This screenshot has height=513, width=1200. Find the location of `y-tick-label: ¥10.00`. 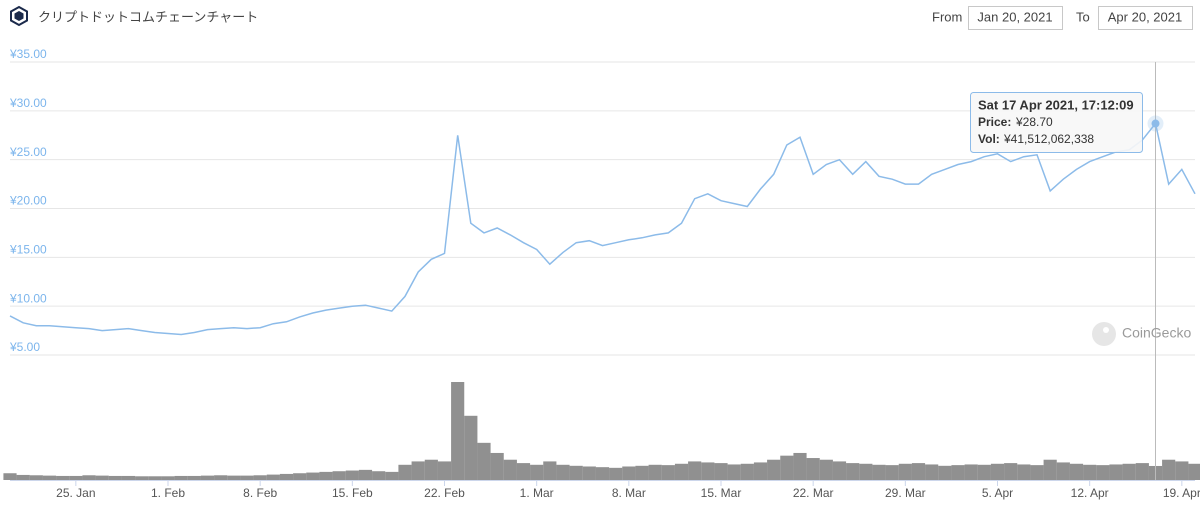

y-tick-label: ¥10.00 is located at coordinates (28, 298).